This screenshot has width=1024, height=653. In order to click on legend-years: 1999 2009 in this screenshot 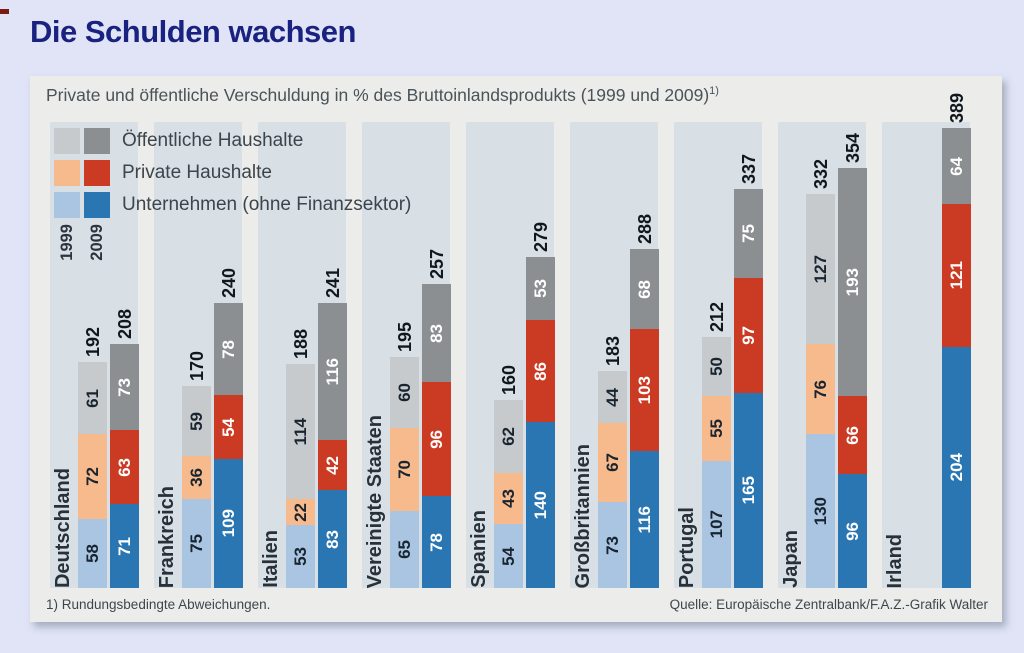, I will do `click(232, 242)`.